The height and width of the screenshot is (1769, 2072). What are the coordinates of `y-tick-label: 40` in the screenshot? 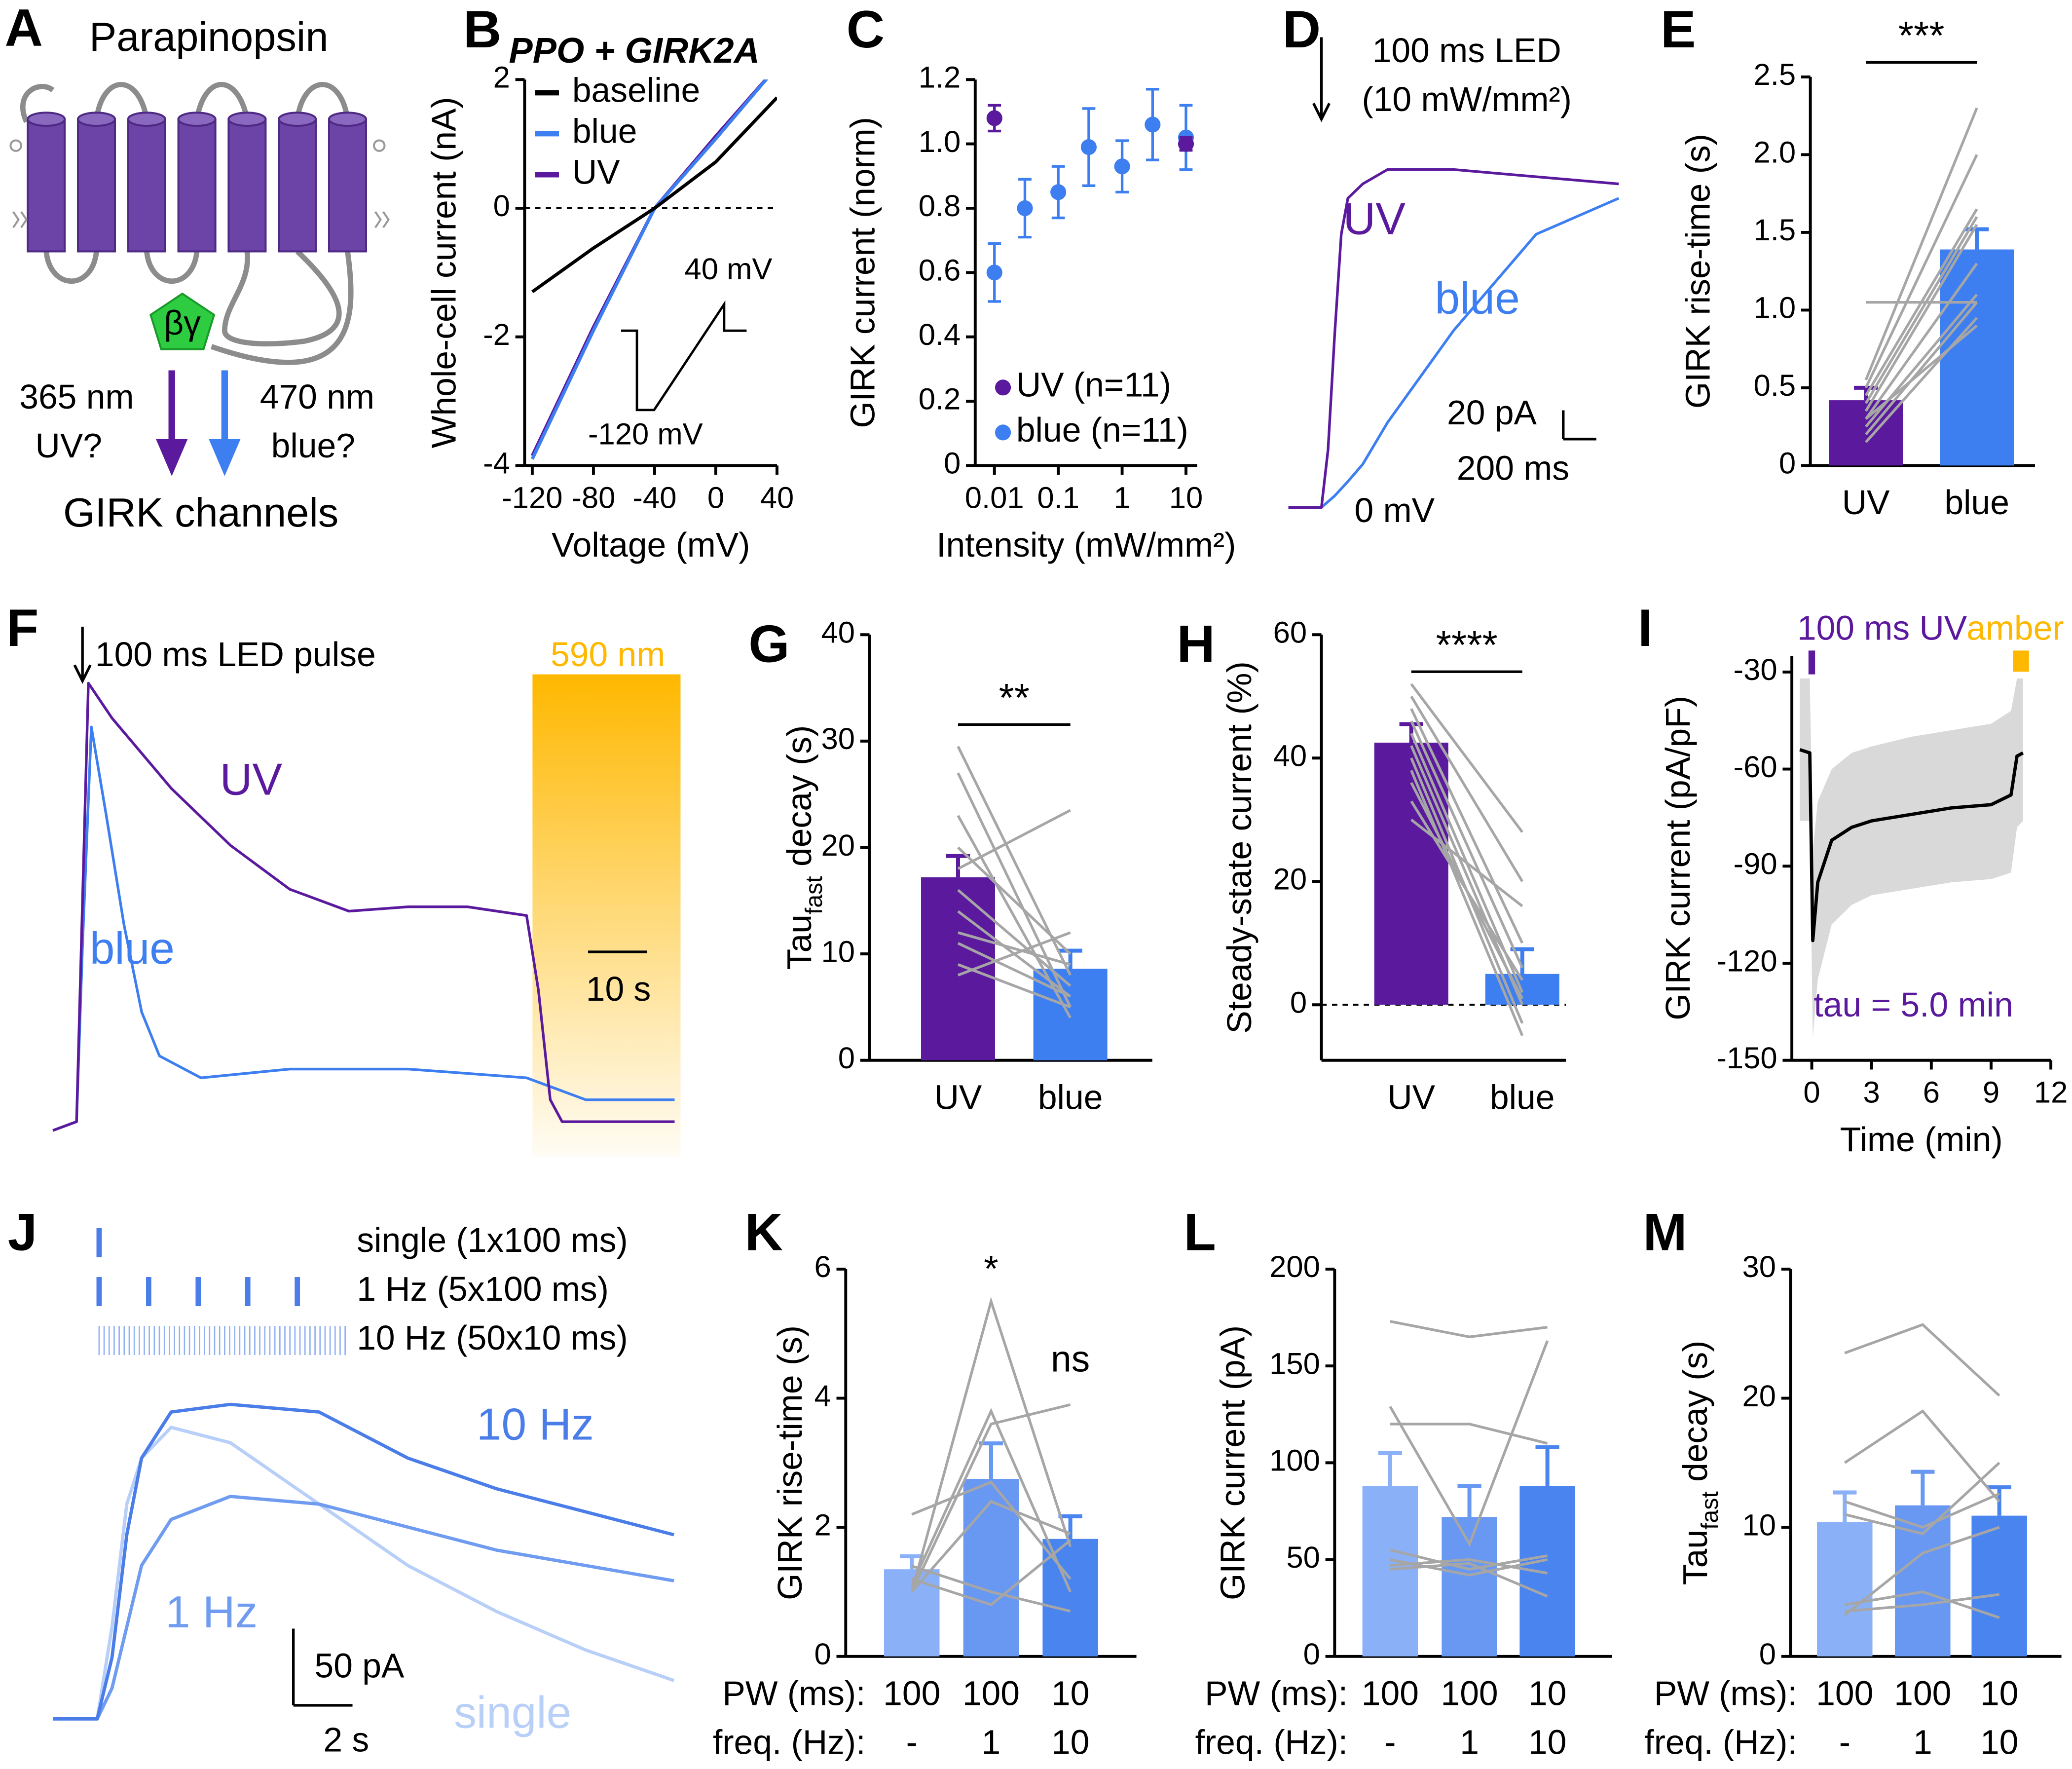 It's located at (1290, 756).